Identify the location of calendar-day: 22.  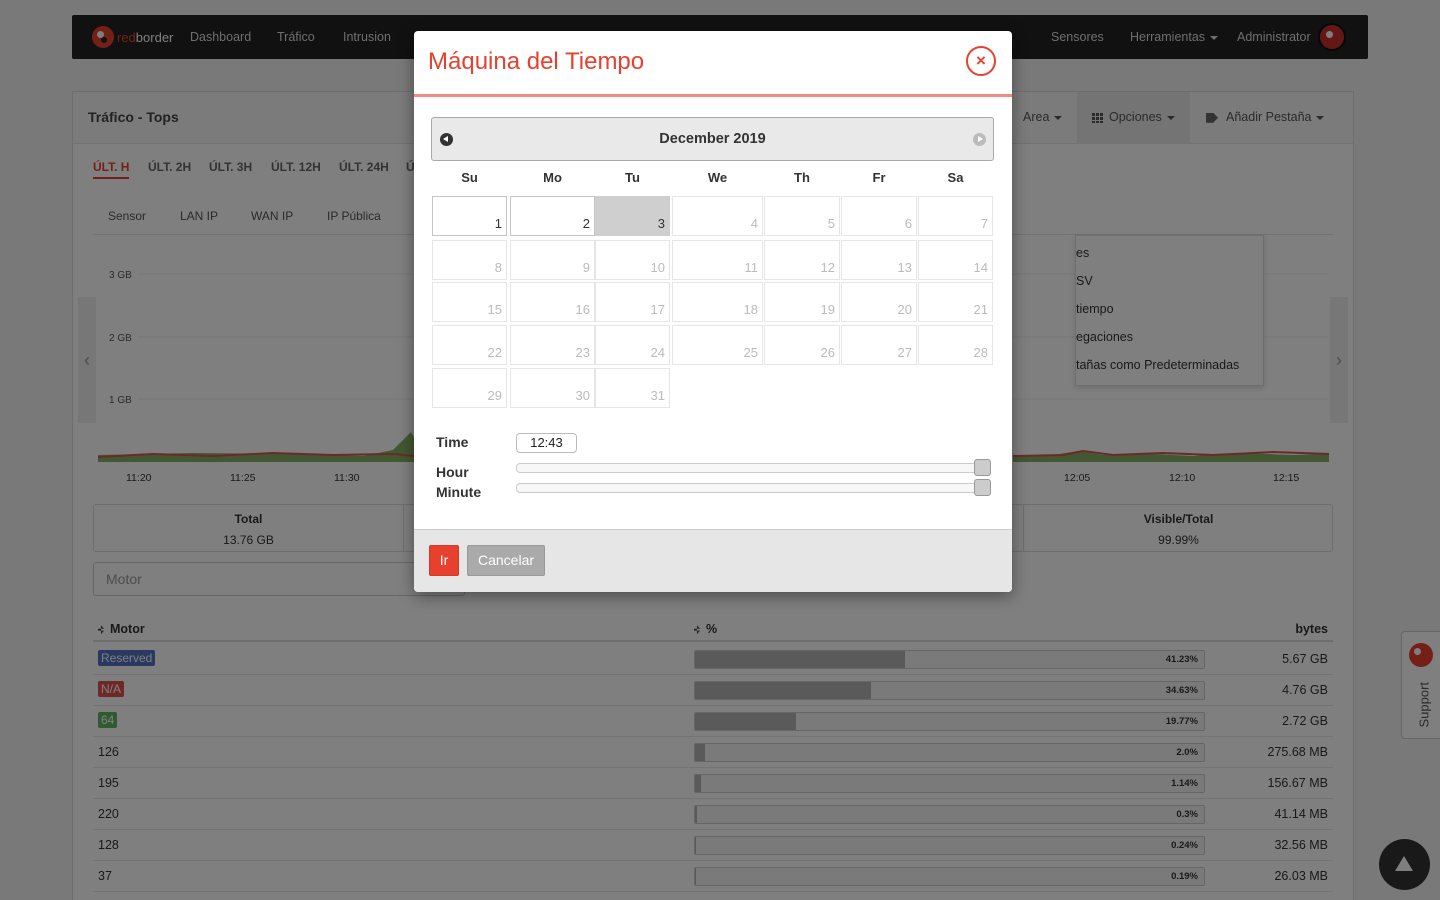
(469, 345).